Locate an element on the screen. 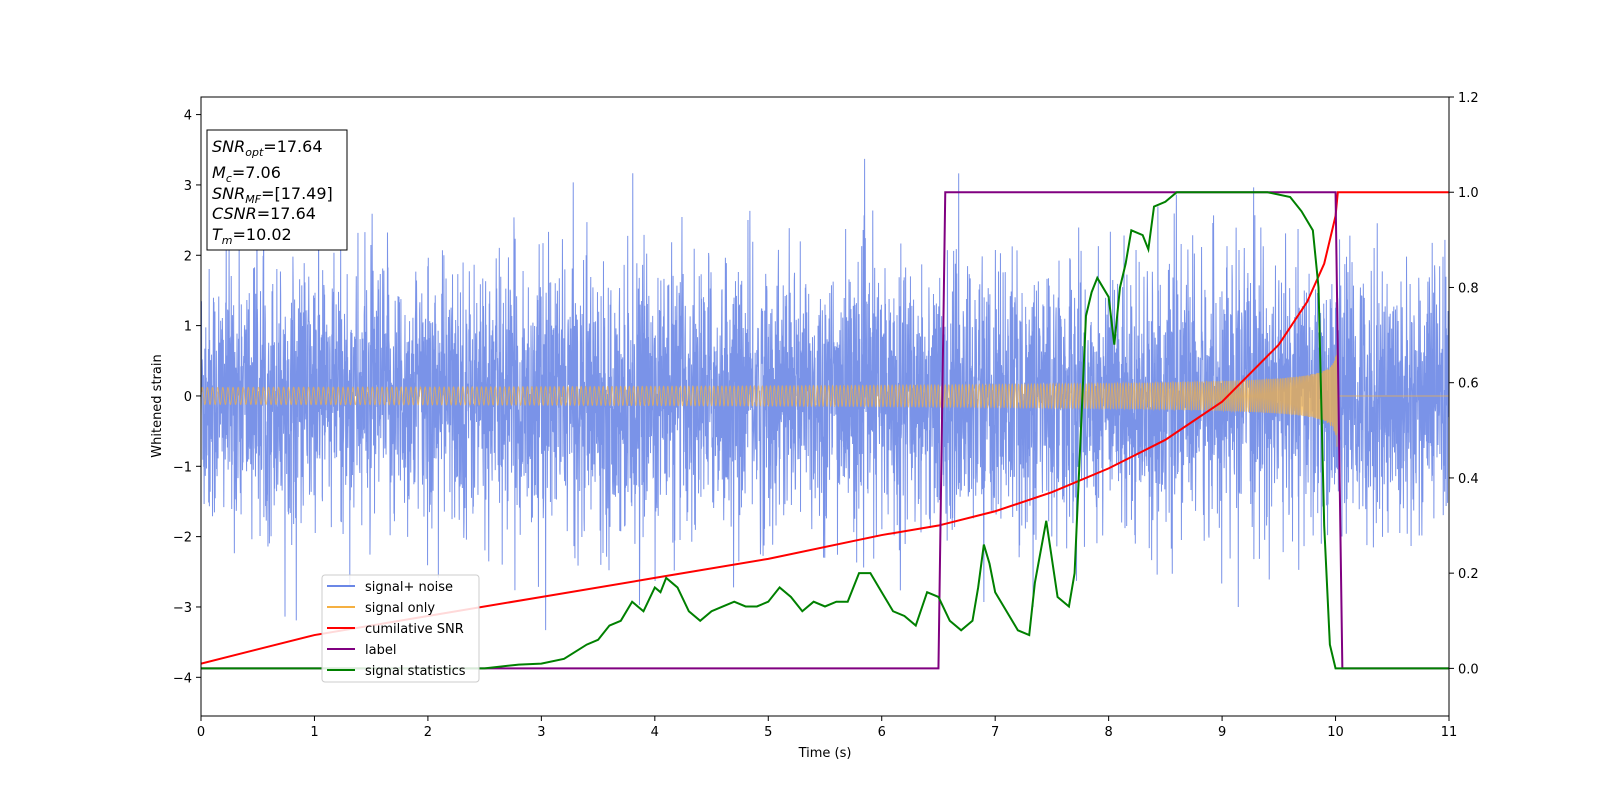  x-tick-label: 3 is located at coordinates (541, 732).